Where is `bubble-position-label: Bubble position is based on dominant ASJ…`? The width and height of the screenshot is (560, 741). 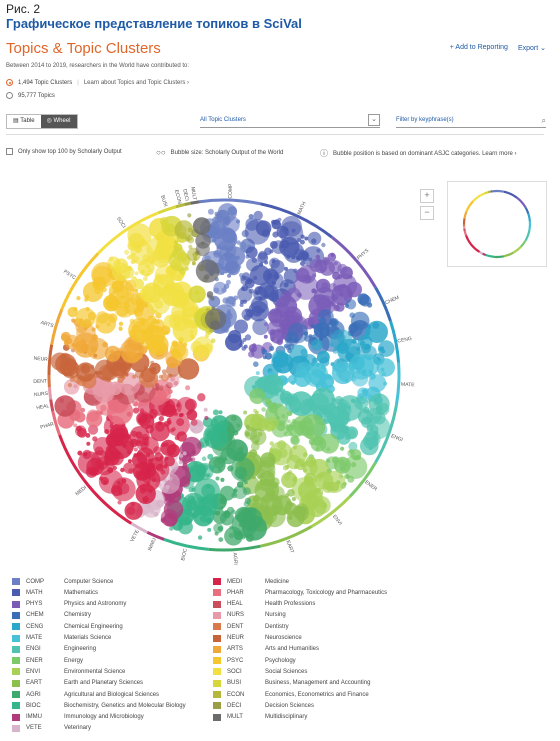 bubble-position-label: Bubble position is based on dominant ASJ… is located at coordinates (425, 153).